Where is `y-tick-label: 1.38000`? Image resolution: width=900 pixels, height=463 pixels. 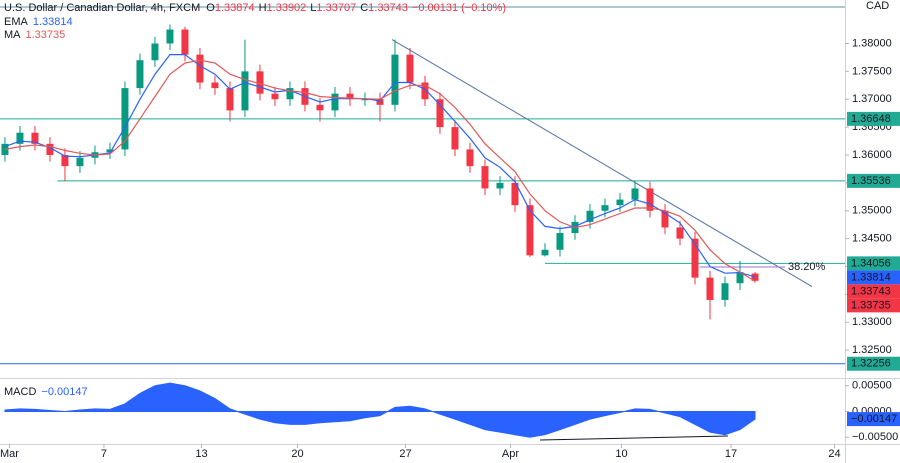 y-tick-label: 1.38000 is located at coordinates (872, 43).